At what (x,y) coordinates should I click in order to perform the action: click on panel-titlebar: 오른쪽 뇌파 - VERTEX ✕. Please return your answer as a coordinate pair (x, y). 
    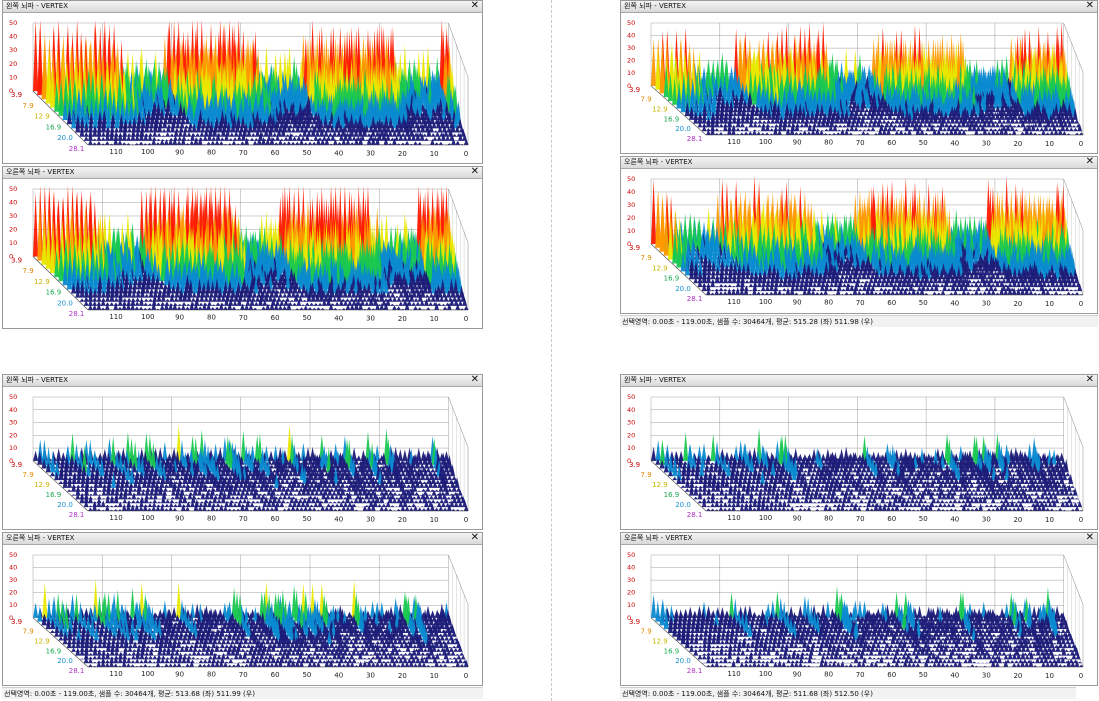
    Looking at the image, I should click on (242, 173).